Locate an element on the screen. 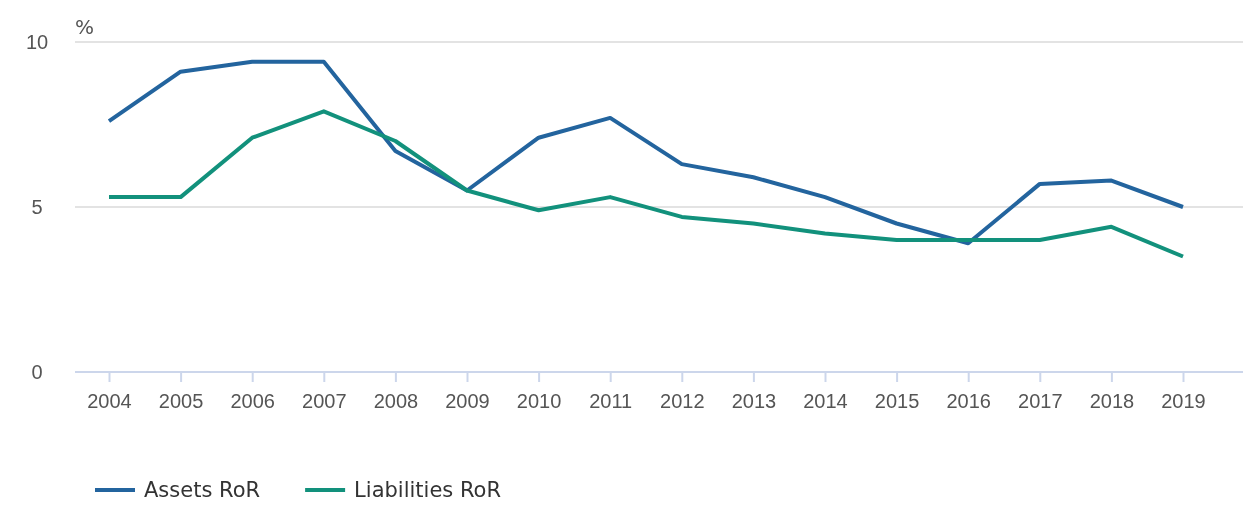  x-tick-label: 2014 is located at coordinates (825, 401).